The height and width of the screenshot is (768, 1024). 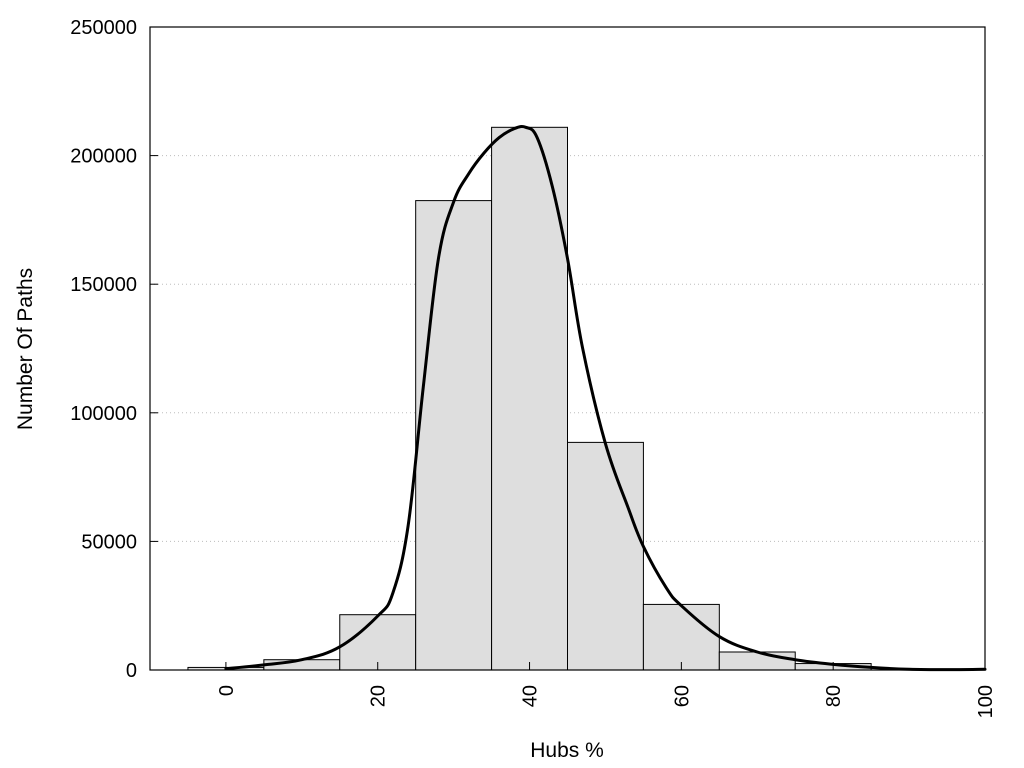 I want to click on y-axis-title: Number Of Paths, so click(x=25, y=349).